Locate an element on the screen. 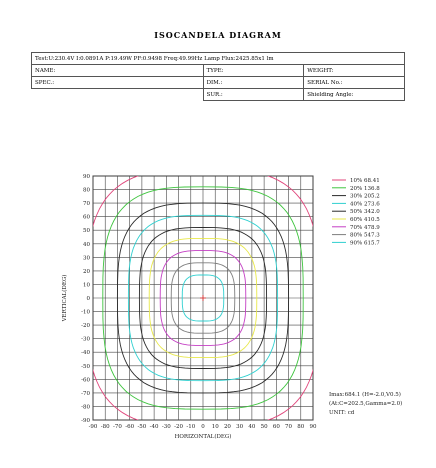 This screenshot has height=468, width=436. dim-label: DIM.: is located at coordinates (253, 82).